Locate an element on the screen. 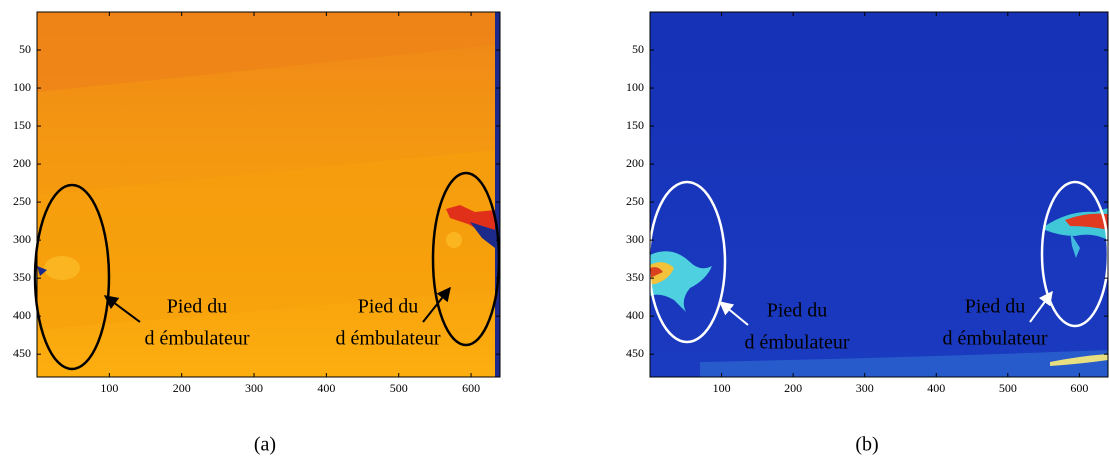 Image resolution: width=1109 pixels, height=466 pixels. caption: (a) is located at coordinates (265, 445).